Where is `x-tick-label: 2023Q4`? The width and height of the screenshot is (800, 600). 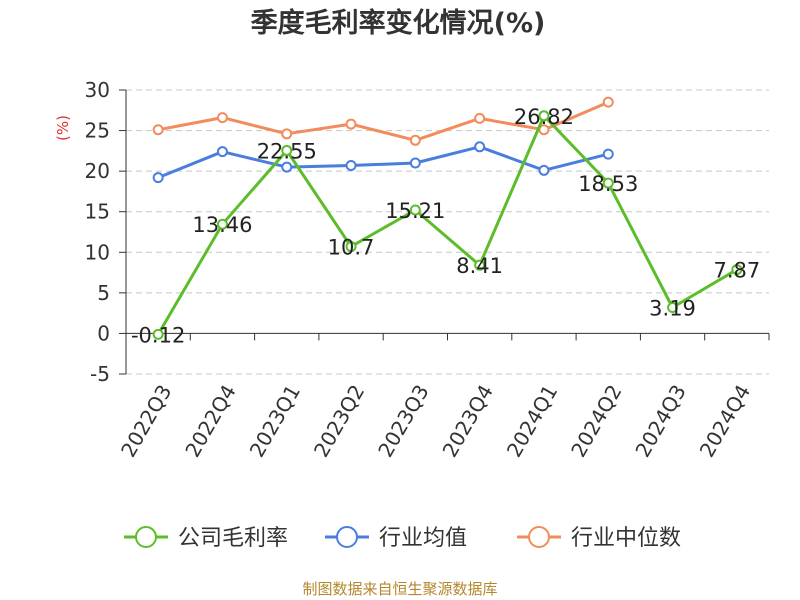 x-tick-label: 2023Q4 is located at coordinates (468, 421).